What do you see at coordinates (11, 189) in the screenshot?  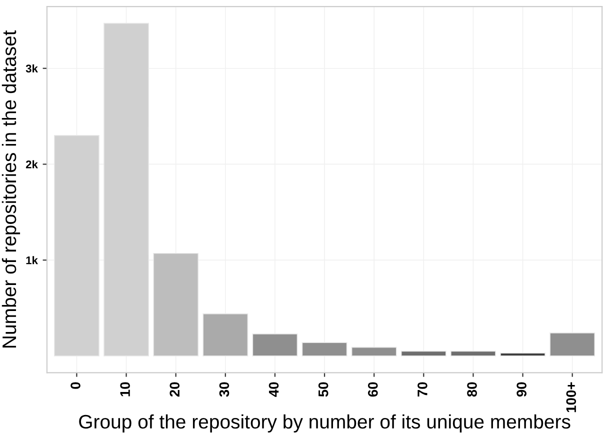 I see `y-axis-title: Number of repositories in the dataset` at bounding box center [11, 189].